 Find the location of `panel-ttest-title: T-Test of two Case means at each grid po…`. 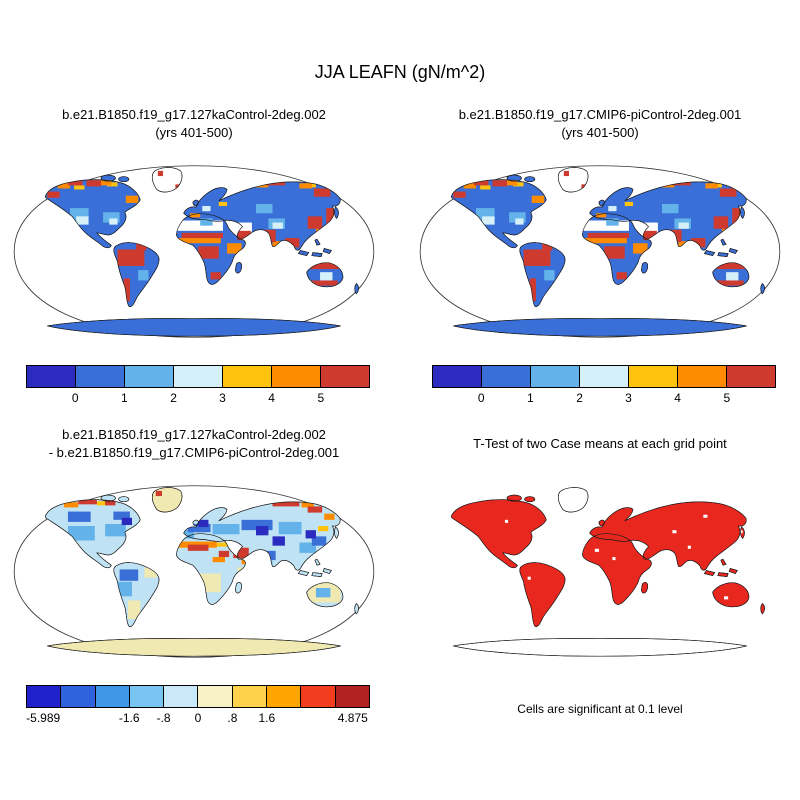

panel-ttest-title: T-Test of two Case means at each grid po… is located at coordinates (600, 444).